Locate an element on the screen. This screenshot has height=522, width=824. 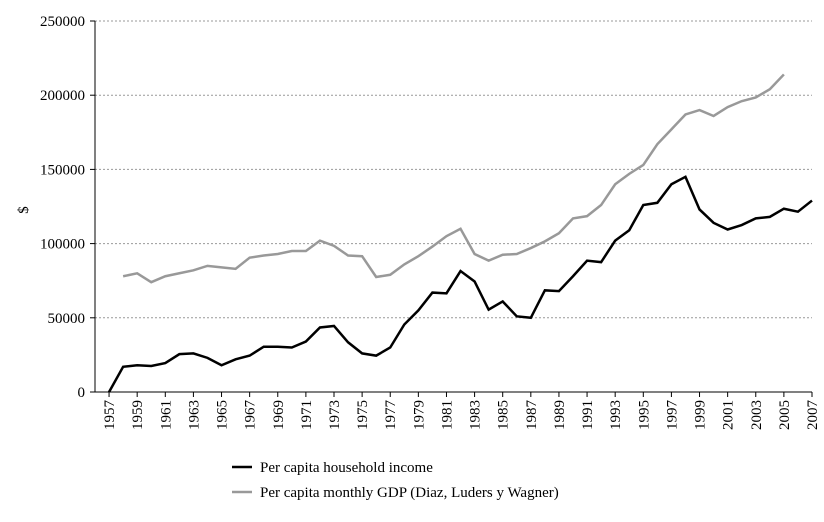
x-tick-label: 1959 is located at coordinates (138, 415).